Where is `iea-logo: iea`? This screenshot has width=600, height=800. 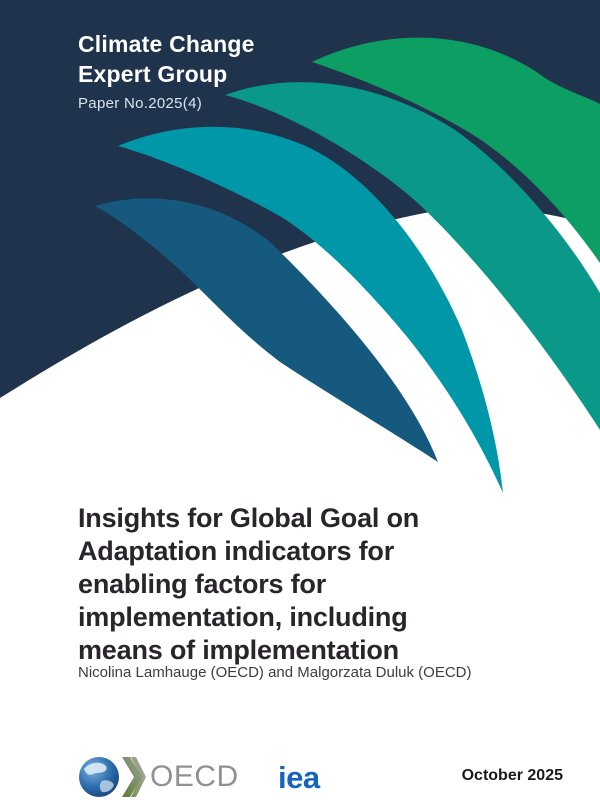 iea-logo: iea is located at coordinates (299, 777).